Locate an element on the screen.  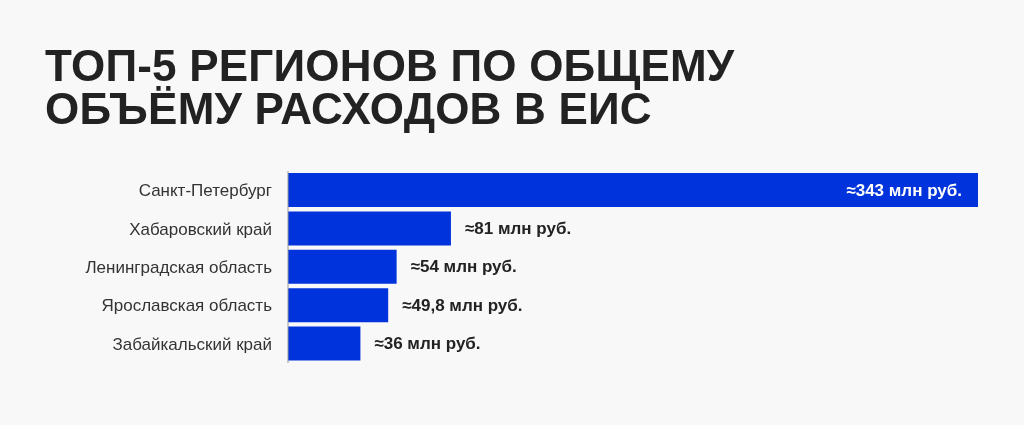
data-label: ≈343 млн руб. is located at coordinates (904, 190).